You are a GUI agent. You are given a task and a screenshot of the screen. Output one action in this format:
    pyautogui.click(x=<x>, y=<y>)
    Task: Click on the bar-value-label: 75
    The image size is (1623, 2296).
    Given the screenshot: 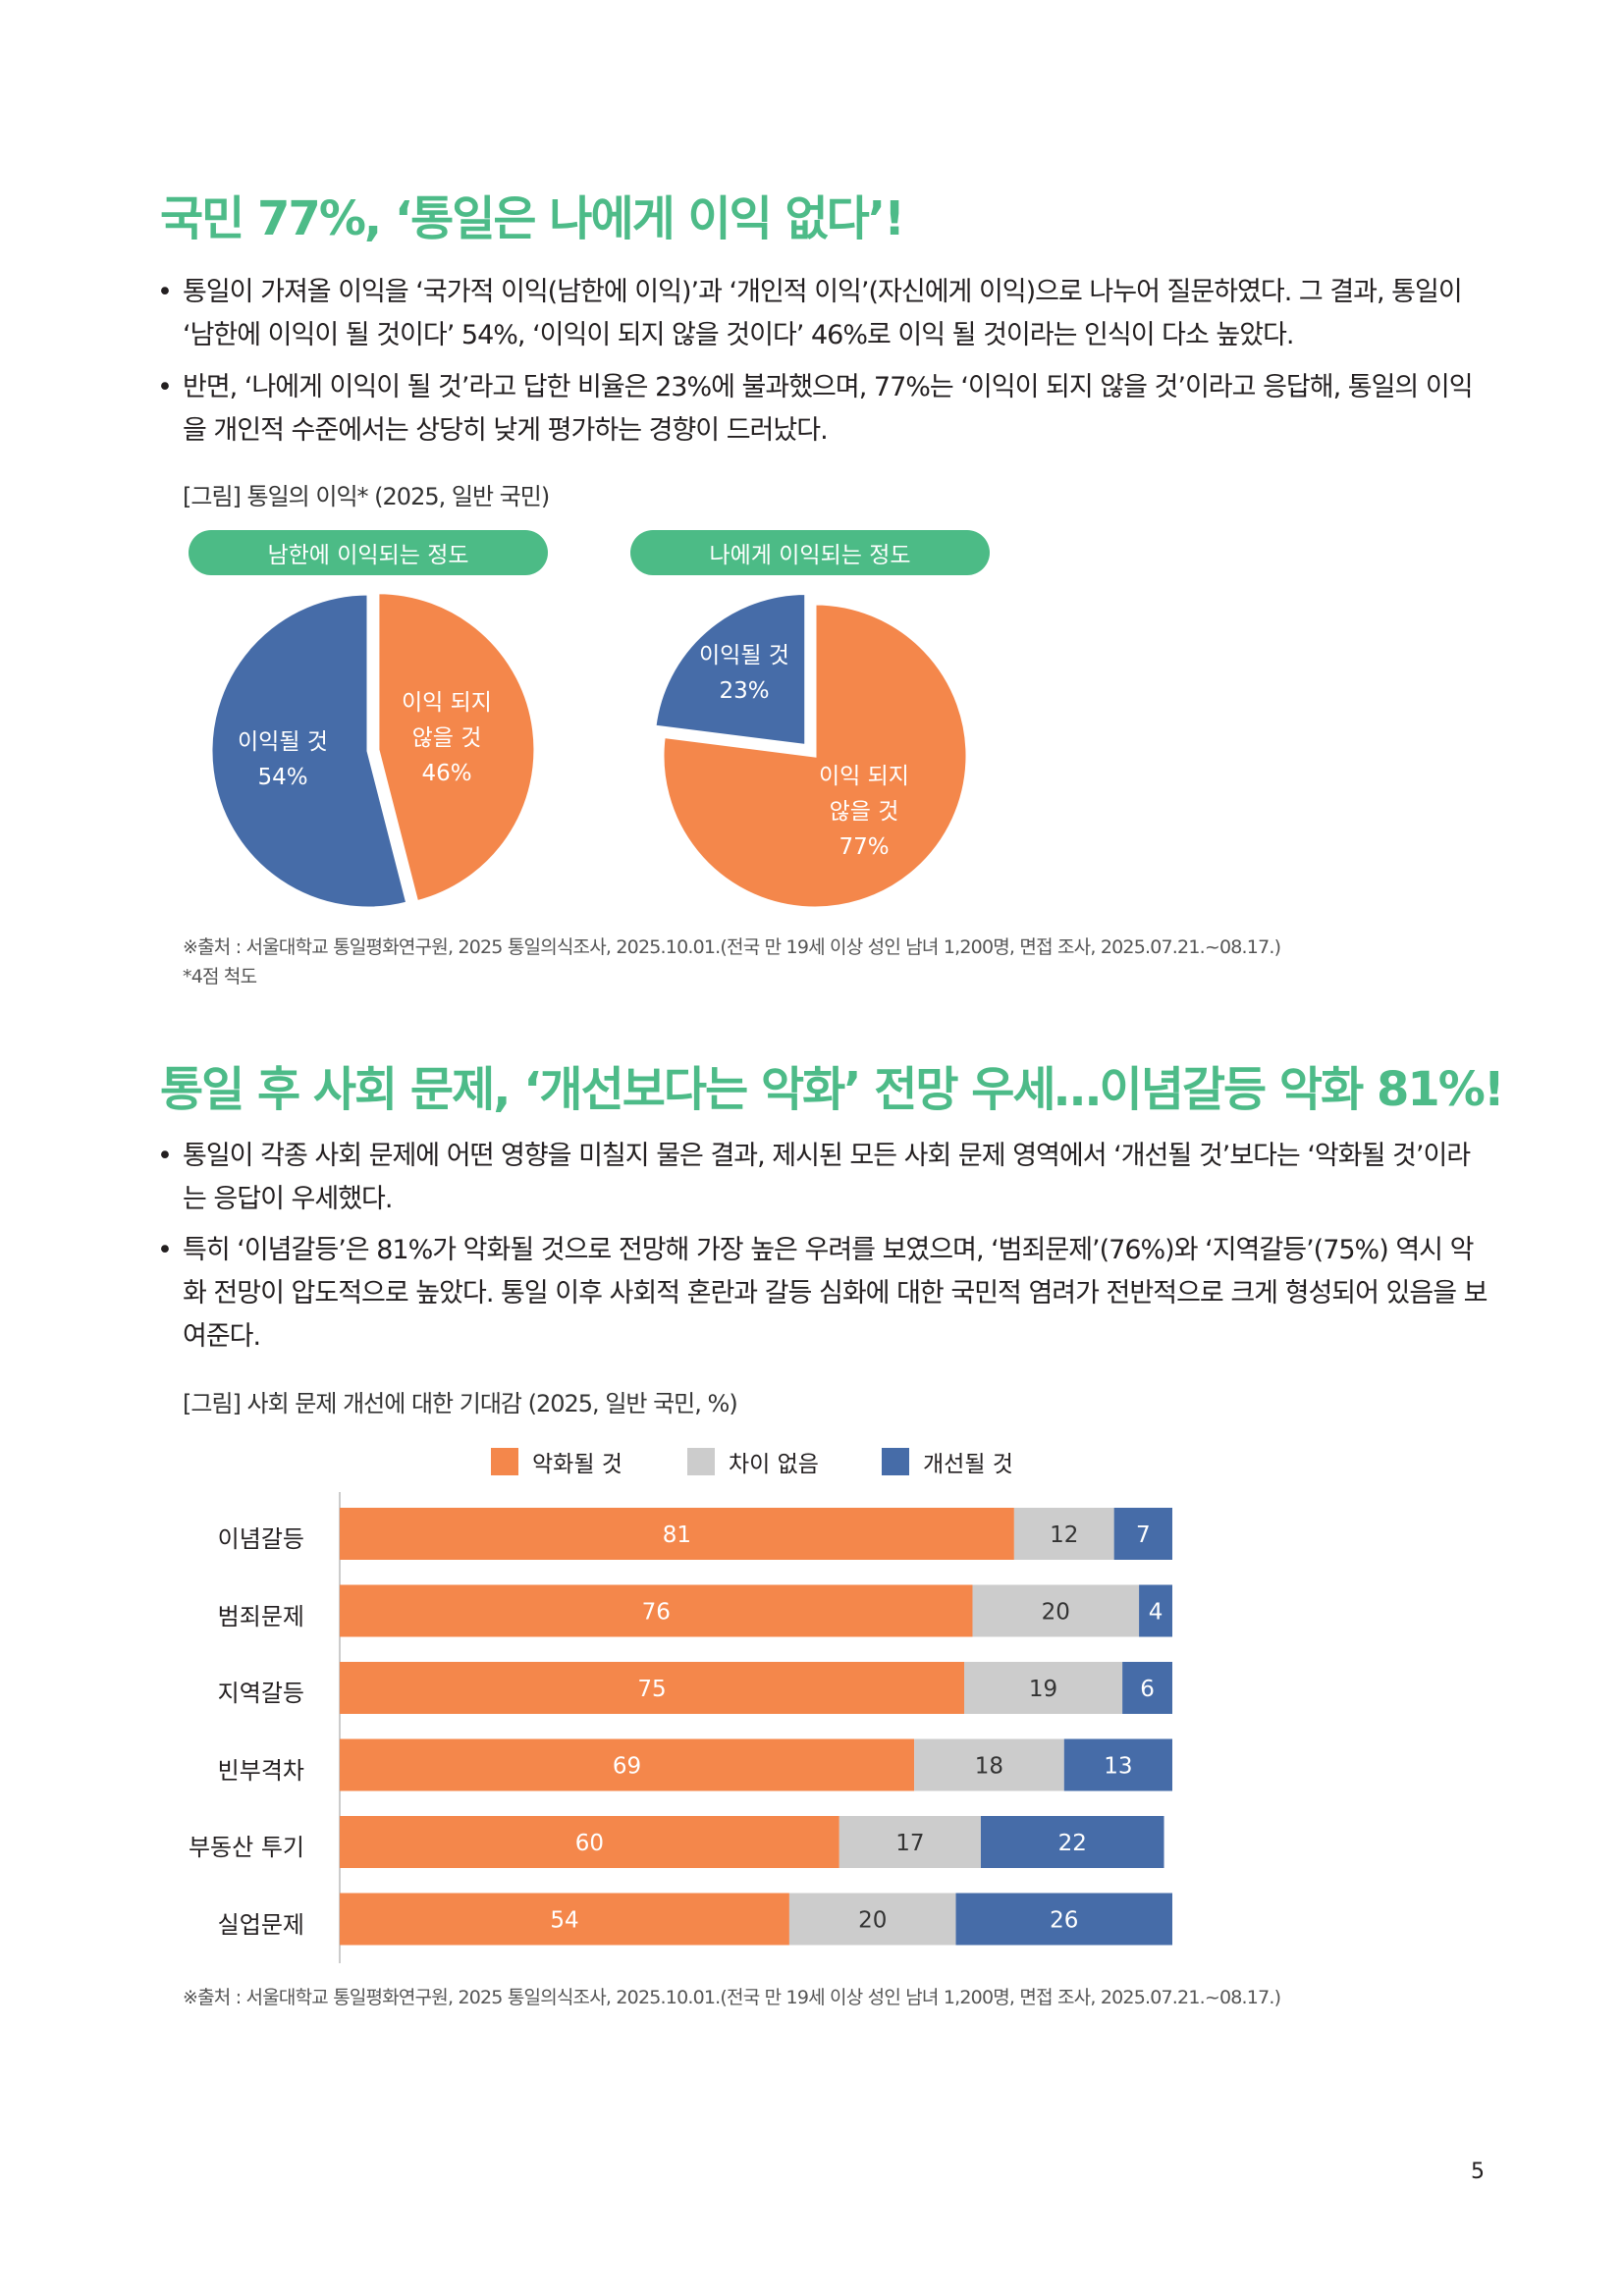 What is the action you would take?
    pyautogui.click(x=651, y=1689)
    